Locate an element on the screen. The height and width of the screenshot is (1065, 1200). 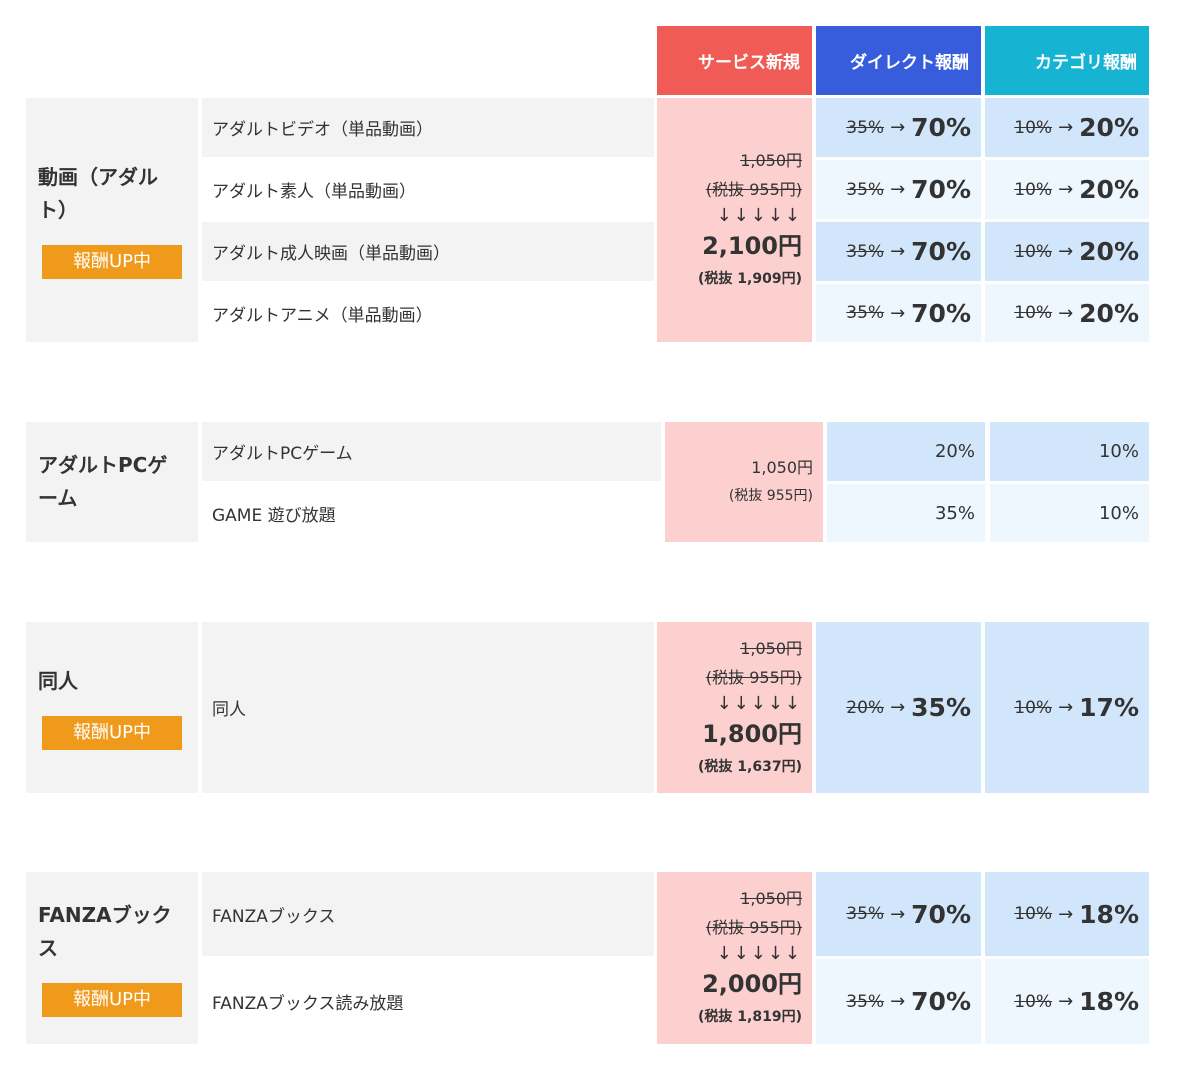
price-cell: 1,050円 (税抜 955円) ↓↓↓↓↓ 2,100円 (税抜 1,909円) is located at coordinates (734, 220).